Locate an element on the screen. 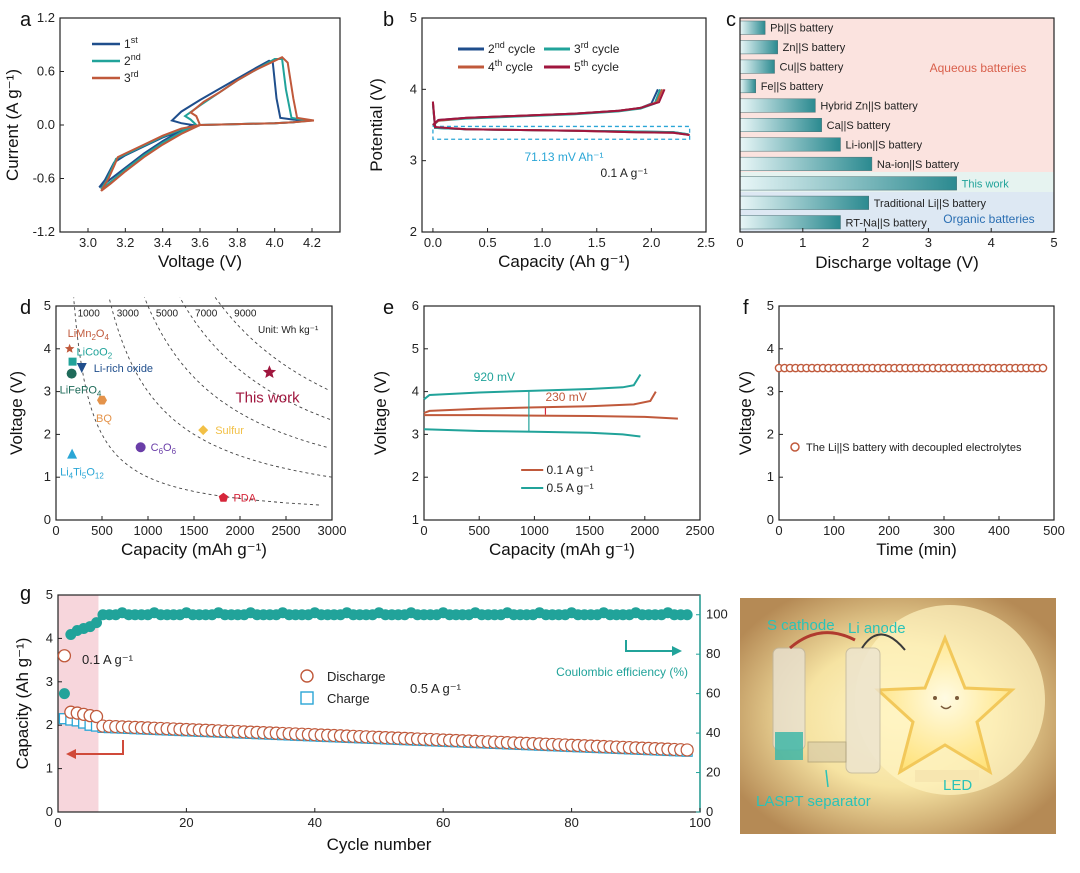 The width and height of the screenshot is (1080, 873). y-tick-label: -0.6 is located at coordinates (44, 178).